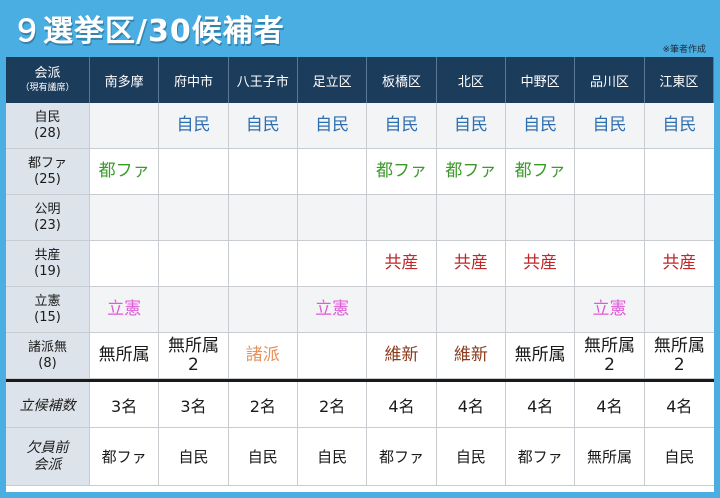  Describe the element at coordinates (47, 447) in the screenshot. I see `previous-party-label-line1: 欠員前` at that location.